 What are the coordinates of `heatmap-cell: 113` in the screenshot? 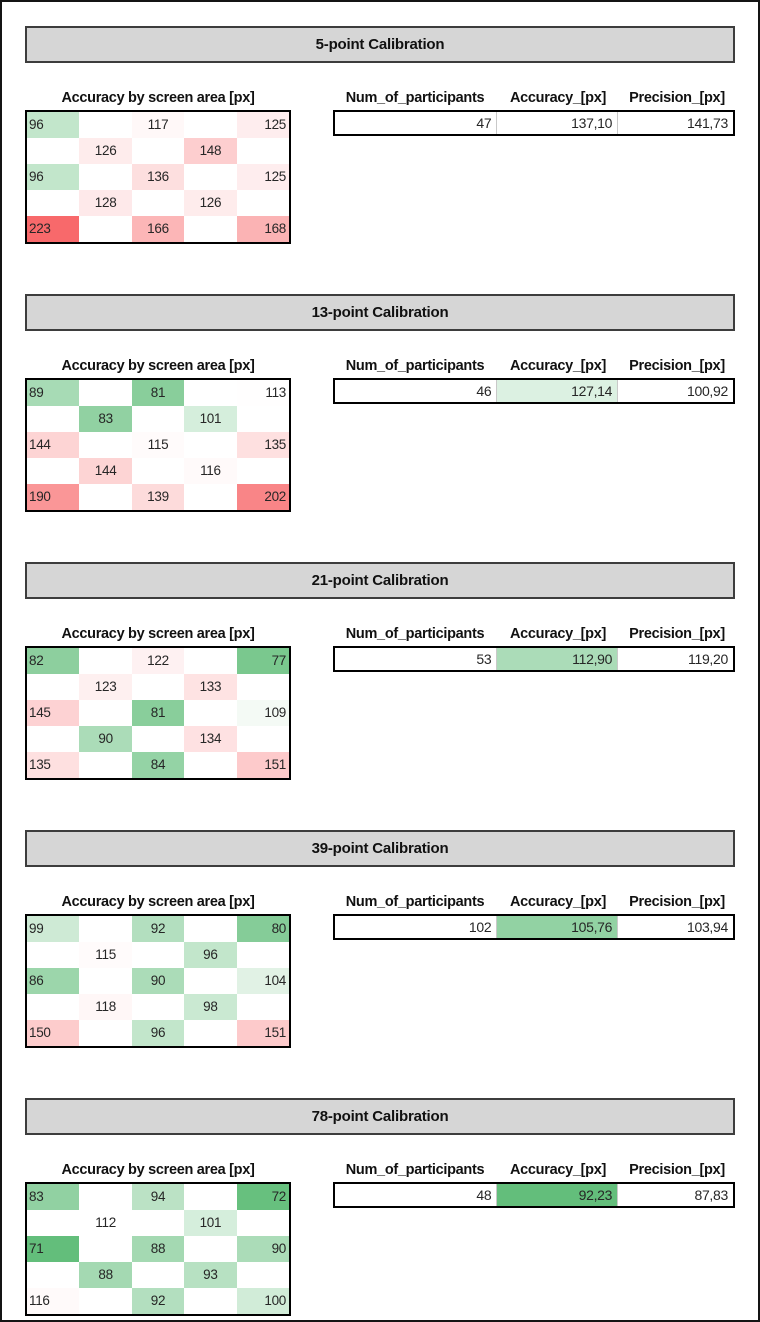 It's located at (262, 393).